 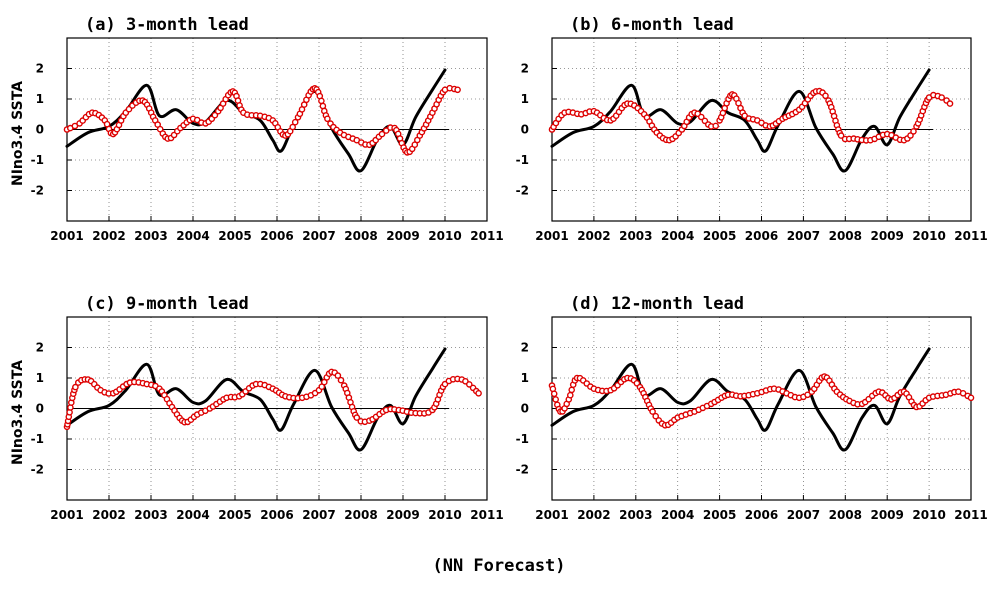 What do you see at coordinates (167, 25) in the screenshot?
I see `panel-title: (a) 3-month lead` at bounding box center [167, 25].